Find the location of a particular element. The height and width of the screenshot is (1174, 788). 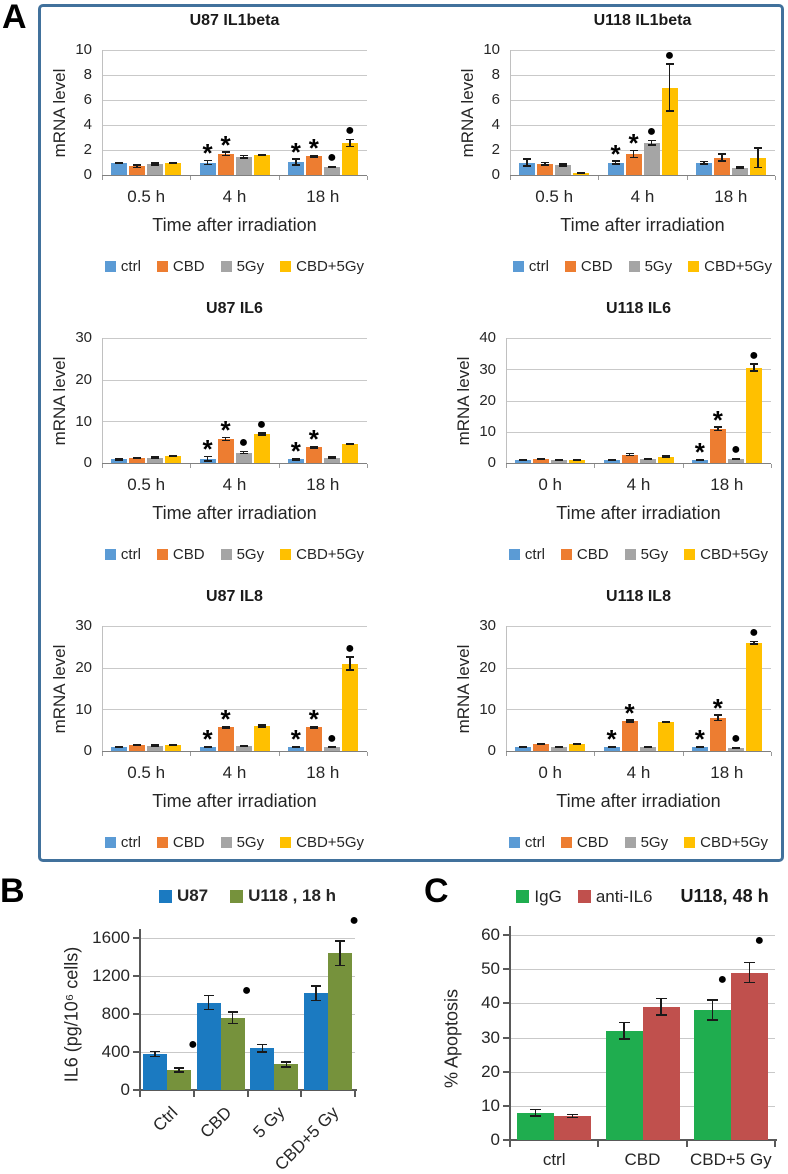

legend-label: ctrl is located at coordinates (130, 554).